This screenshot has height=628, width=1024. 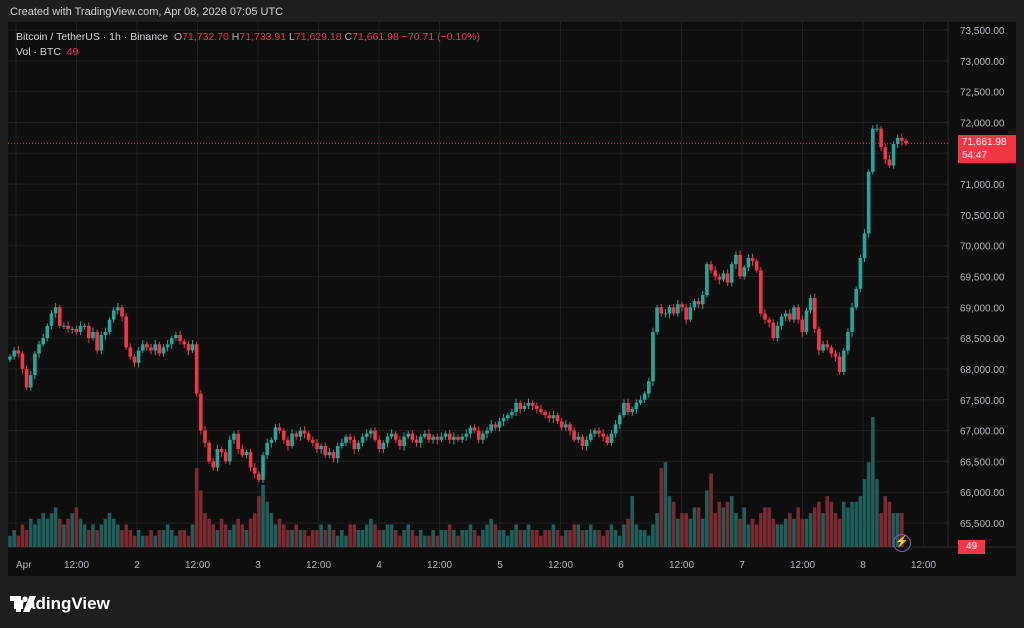 I want to click on x-tick-label: 12:00, so click(x=560, y=565).